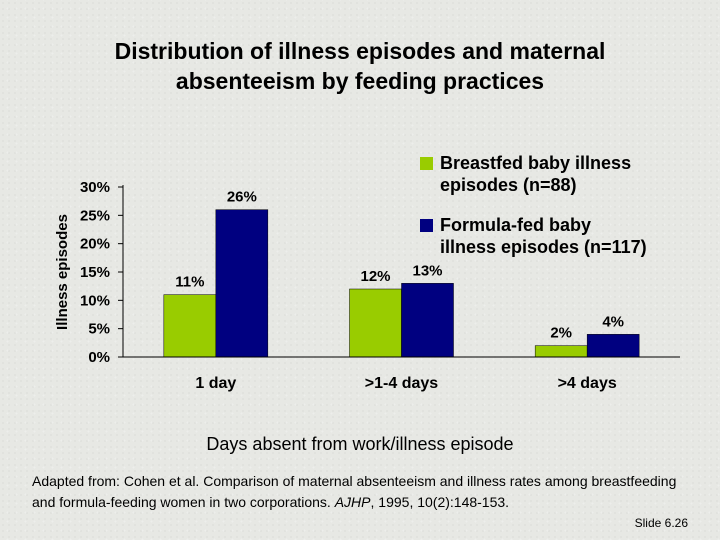 This screenshot has width=720, height=540. What do you see at coordinates (95, 215) in the screenshot?
I see `y-tick-label: 25%` at bounding box center [95, 215].